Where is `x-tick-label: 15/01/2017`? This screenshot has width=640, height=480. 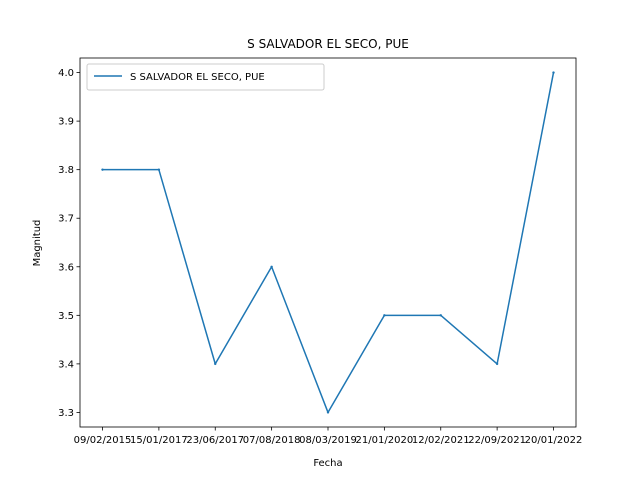 x-tick-label: 15/01/2017 is located at coordinates (159, 440).